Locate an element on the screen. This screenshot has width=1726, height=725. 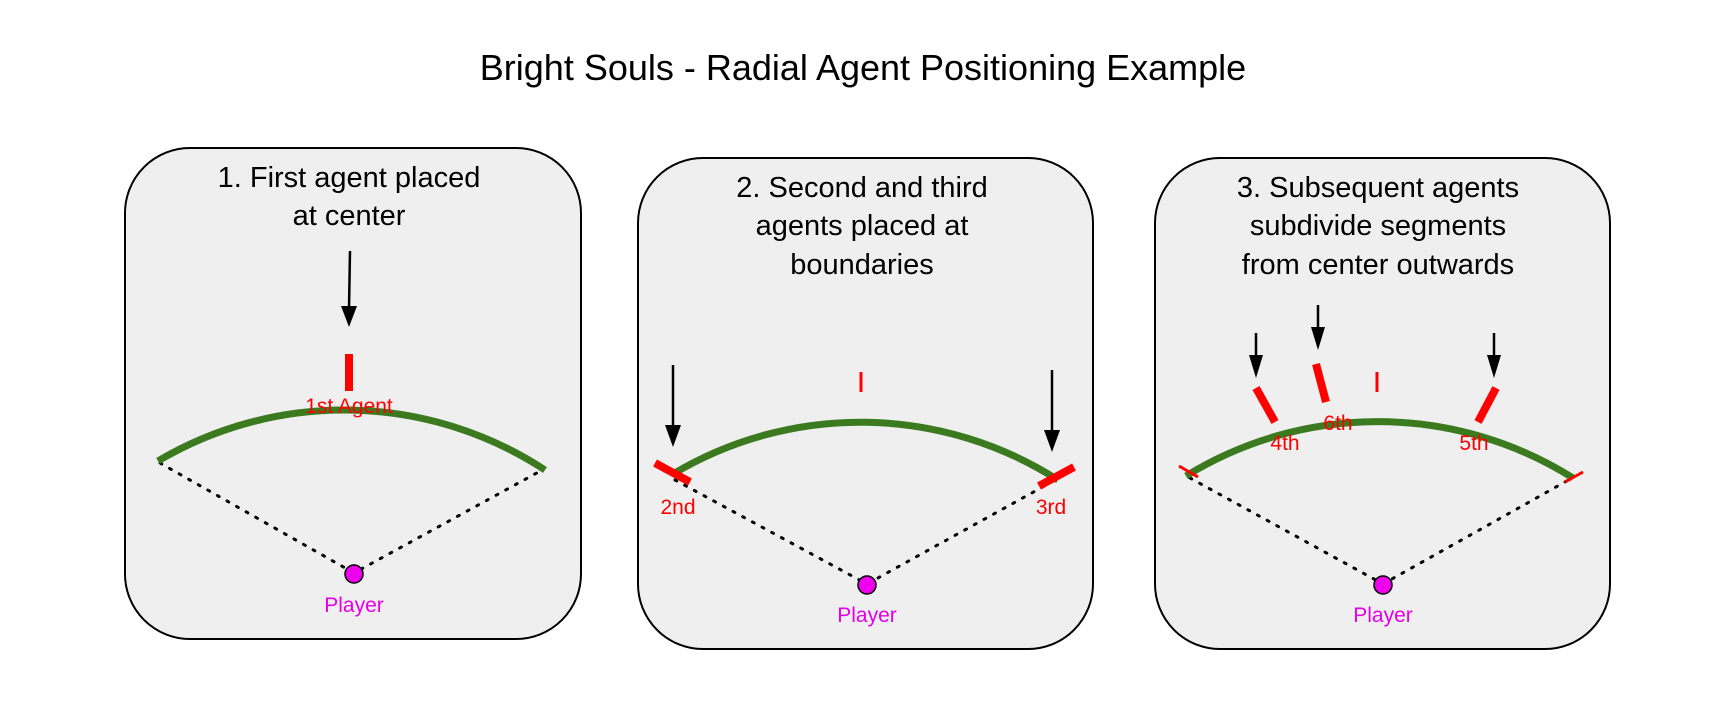
panel-1-arc is located at coordinates (351, 439).